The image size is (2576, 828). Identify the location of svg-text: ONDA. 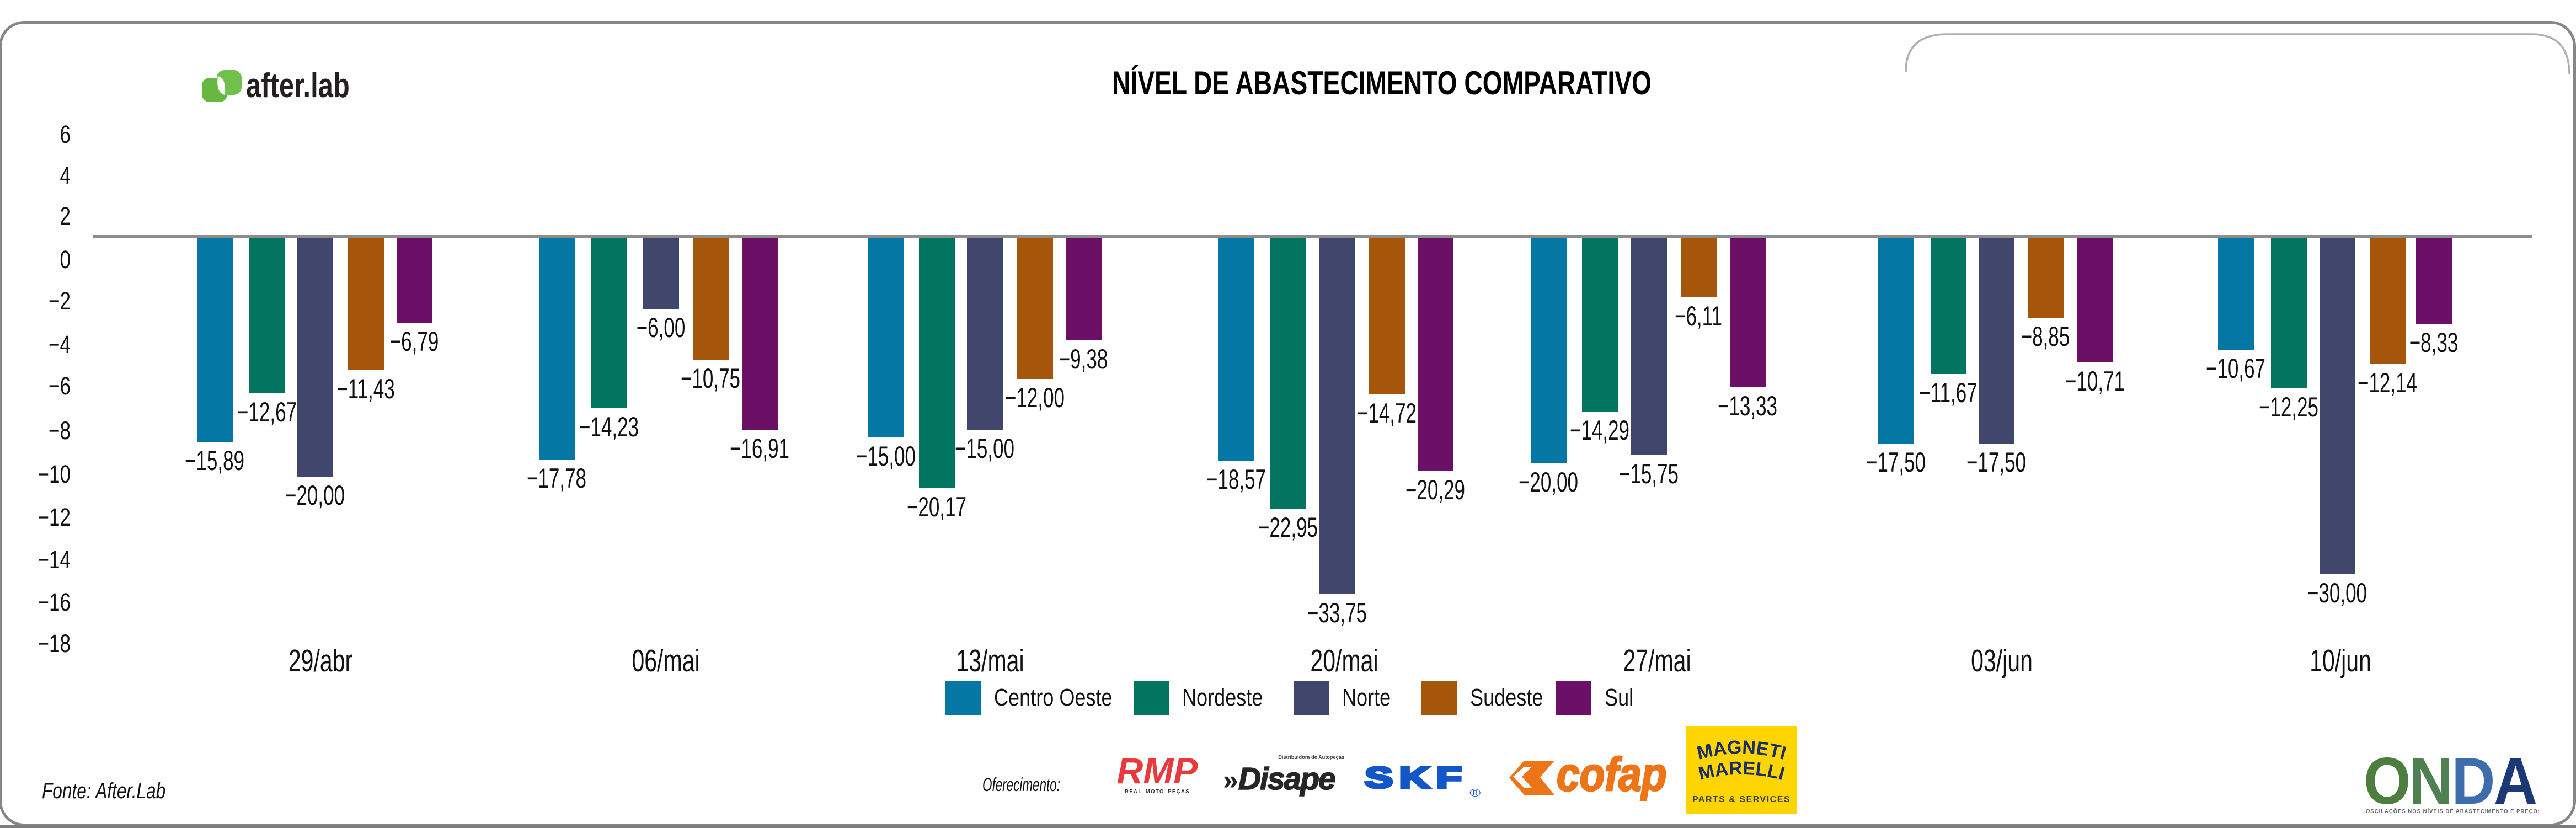
(2450, 782).